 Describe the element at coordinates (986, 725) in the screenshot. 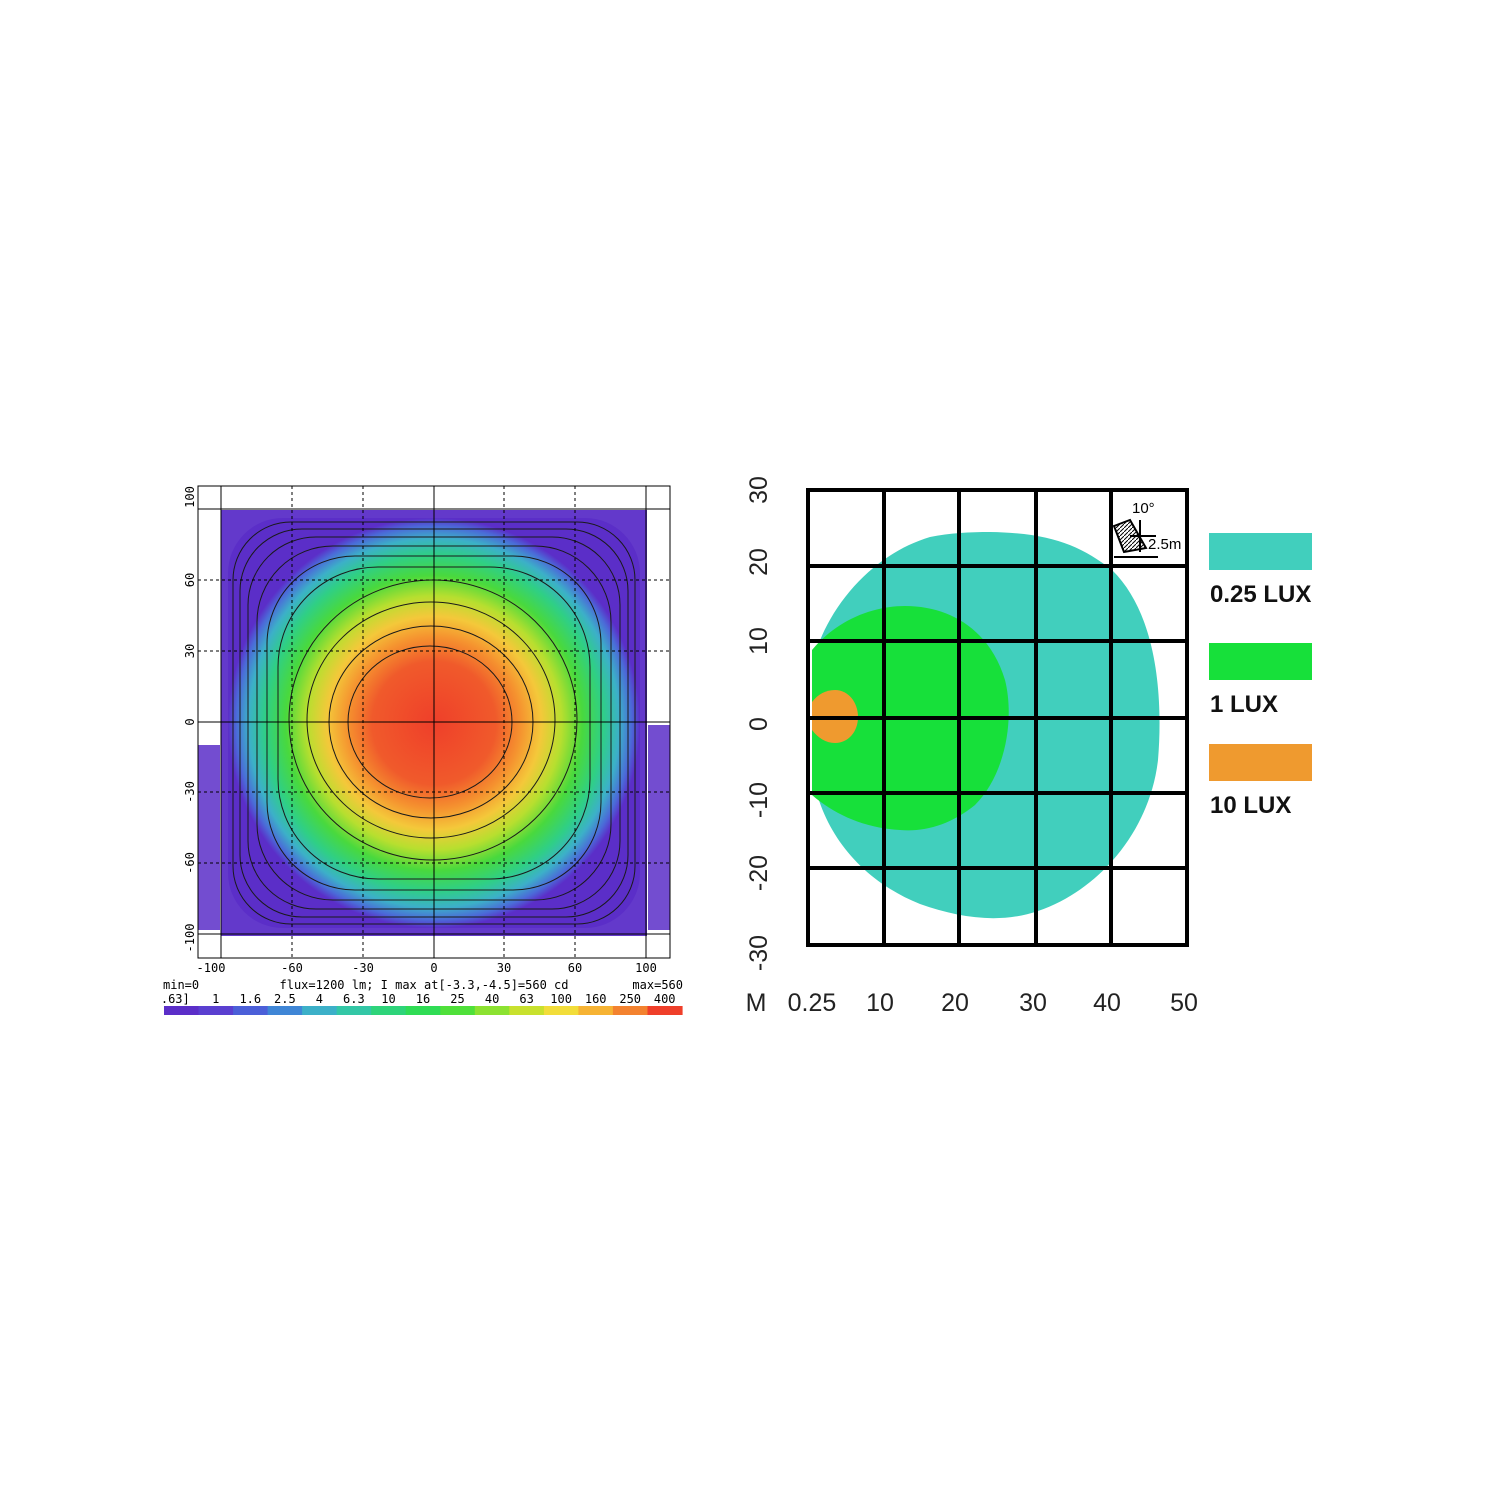

I see `lux-zones` at that location.